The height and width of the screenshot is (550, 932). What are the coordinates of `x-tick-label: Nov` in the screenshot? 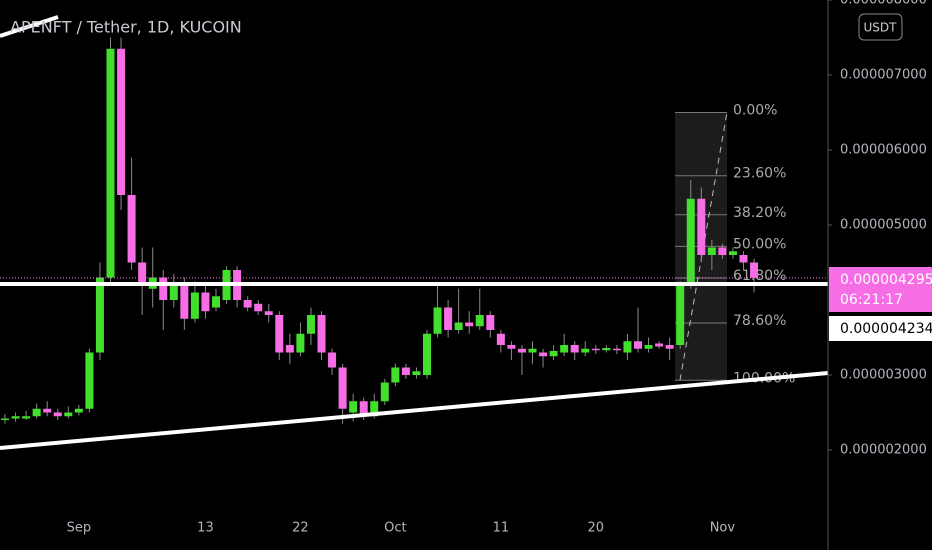 It's located at (723, 528).